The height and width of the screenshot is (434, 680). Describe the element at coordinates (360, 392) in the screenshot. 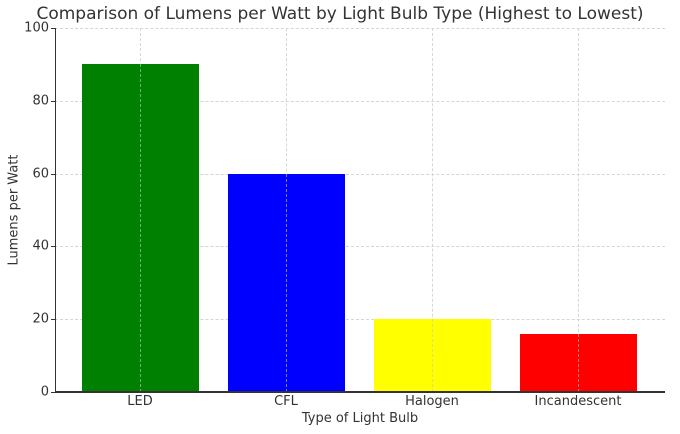

I see `x-axis-line` at that location.